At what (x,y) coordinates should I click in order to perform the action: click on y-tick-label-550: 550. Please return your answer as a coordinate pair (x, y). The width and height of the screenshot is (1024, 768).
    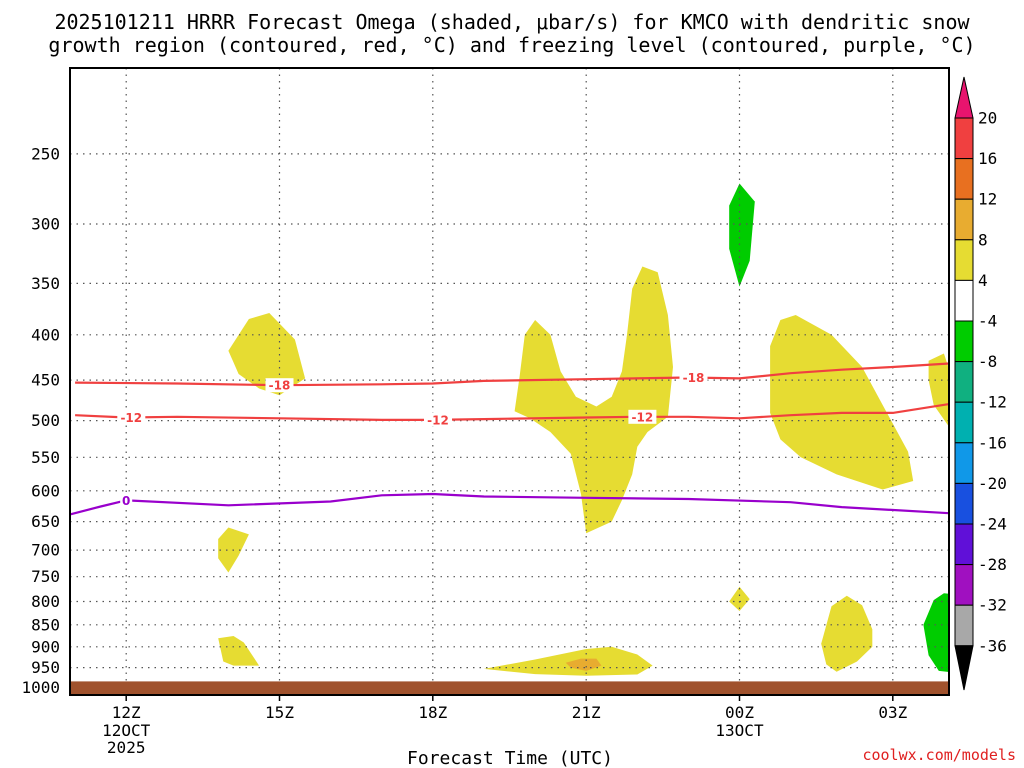
    Looking at the image, I should click on (45, 457).